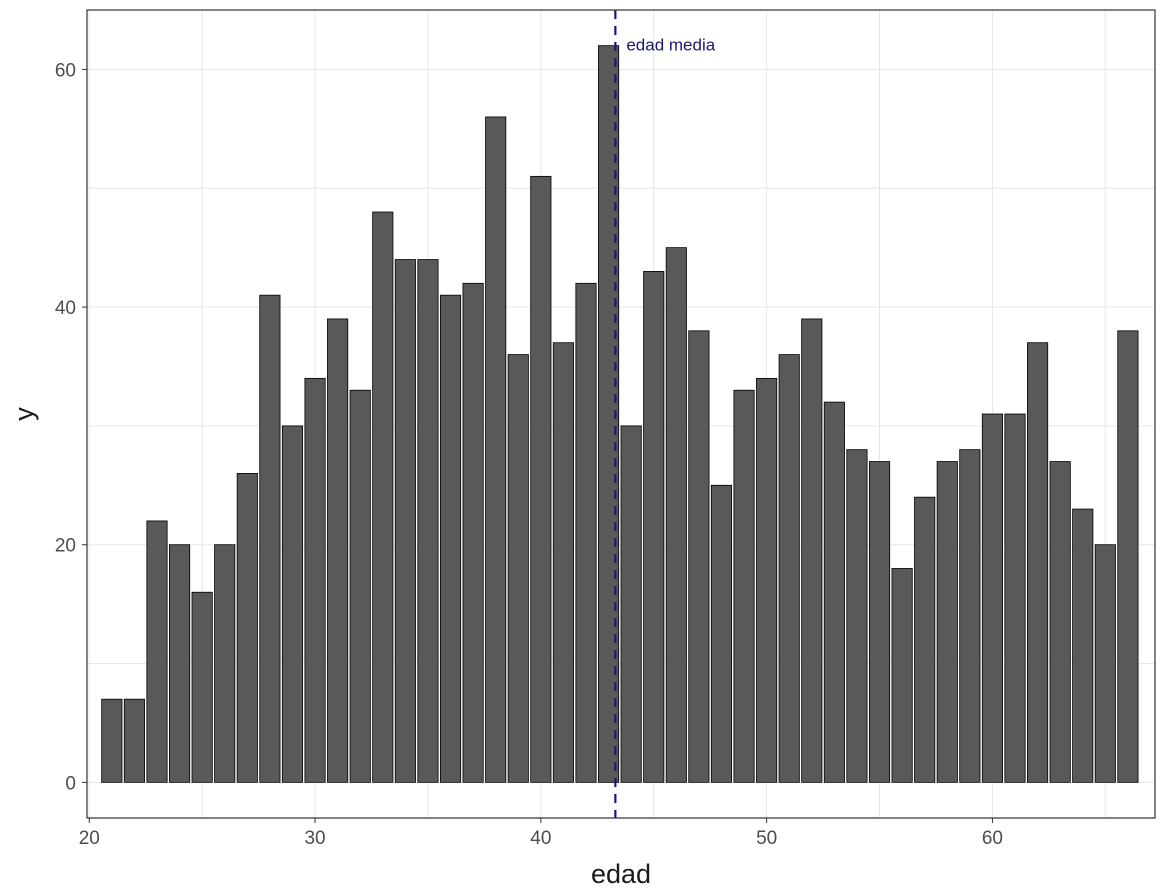 The image size is (1166, 896). What do you see at coordinates (540, 838) in the screenshot?
I see `x-tick-label: 40` at bounding box center [540, 838].